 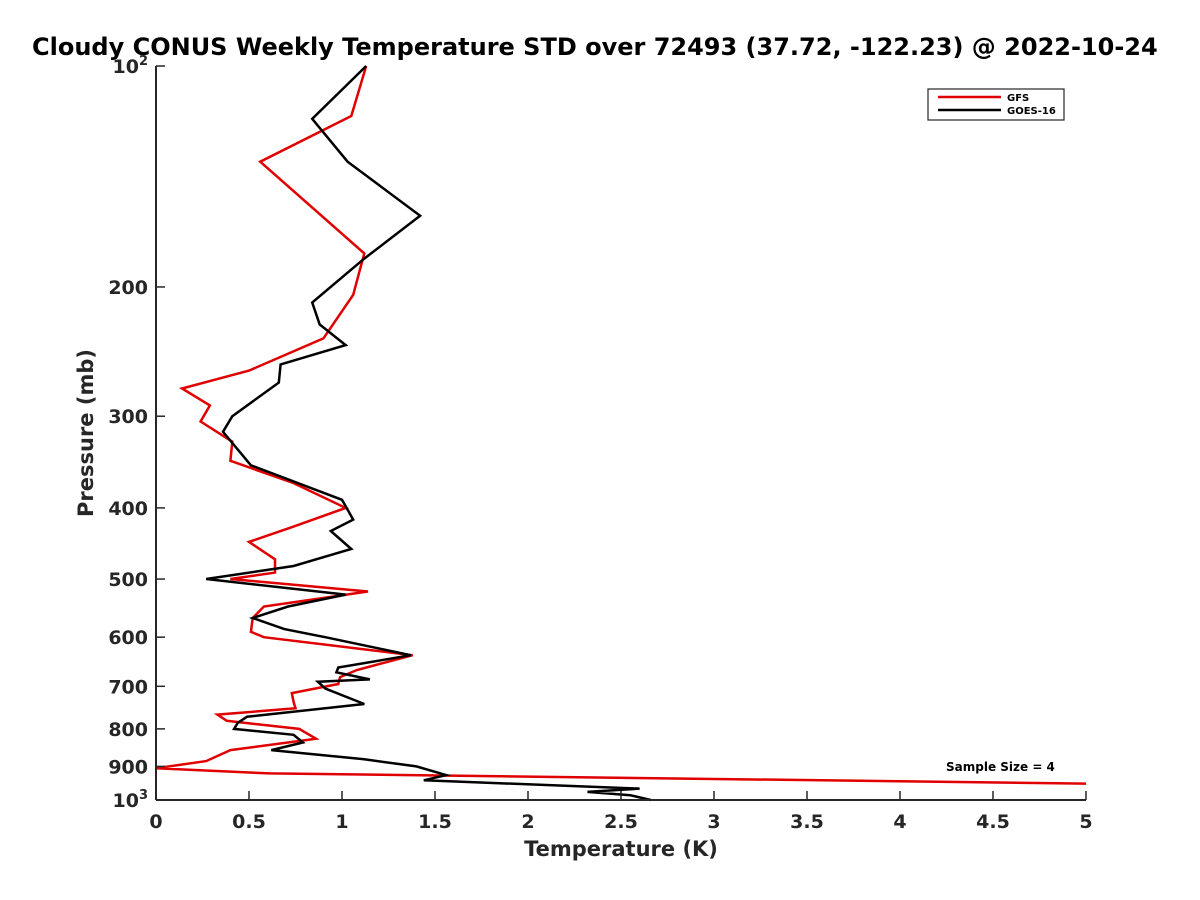 I want to click on y-tick-label: 600, so click(x=128, y=638).